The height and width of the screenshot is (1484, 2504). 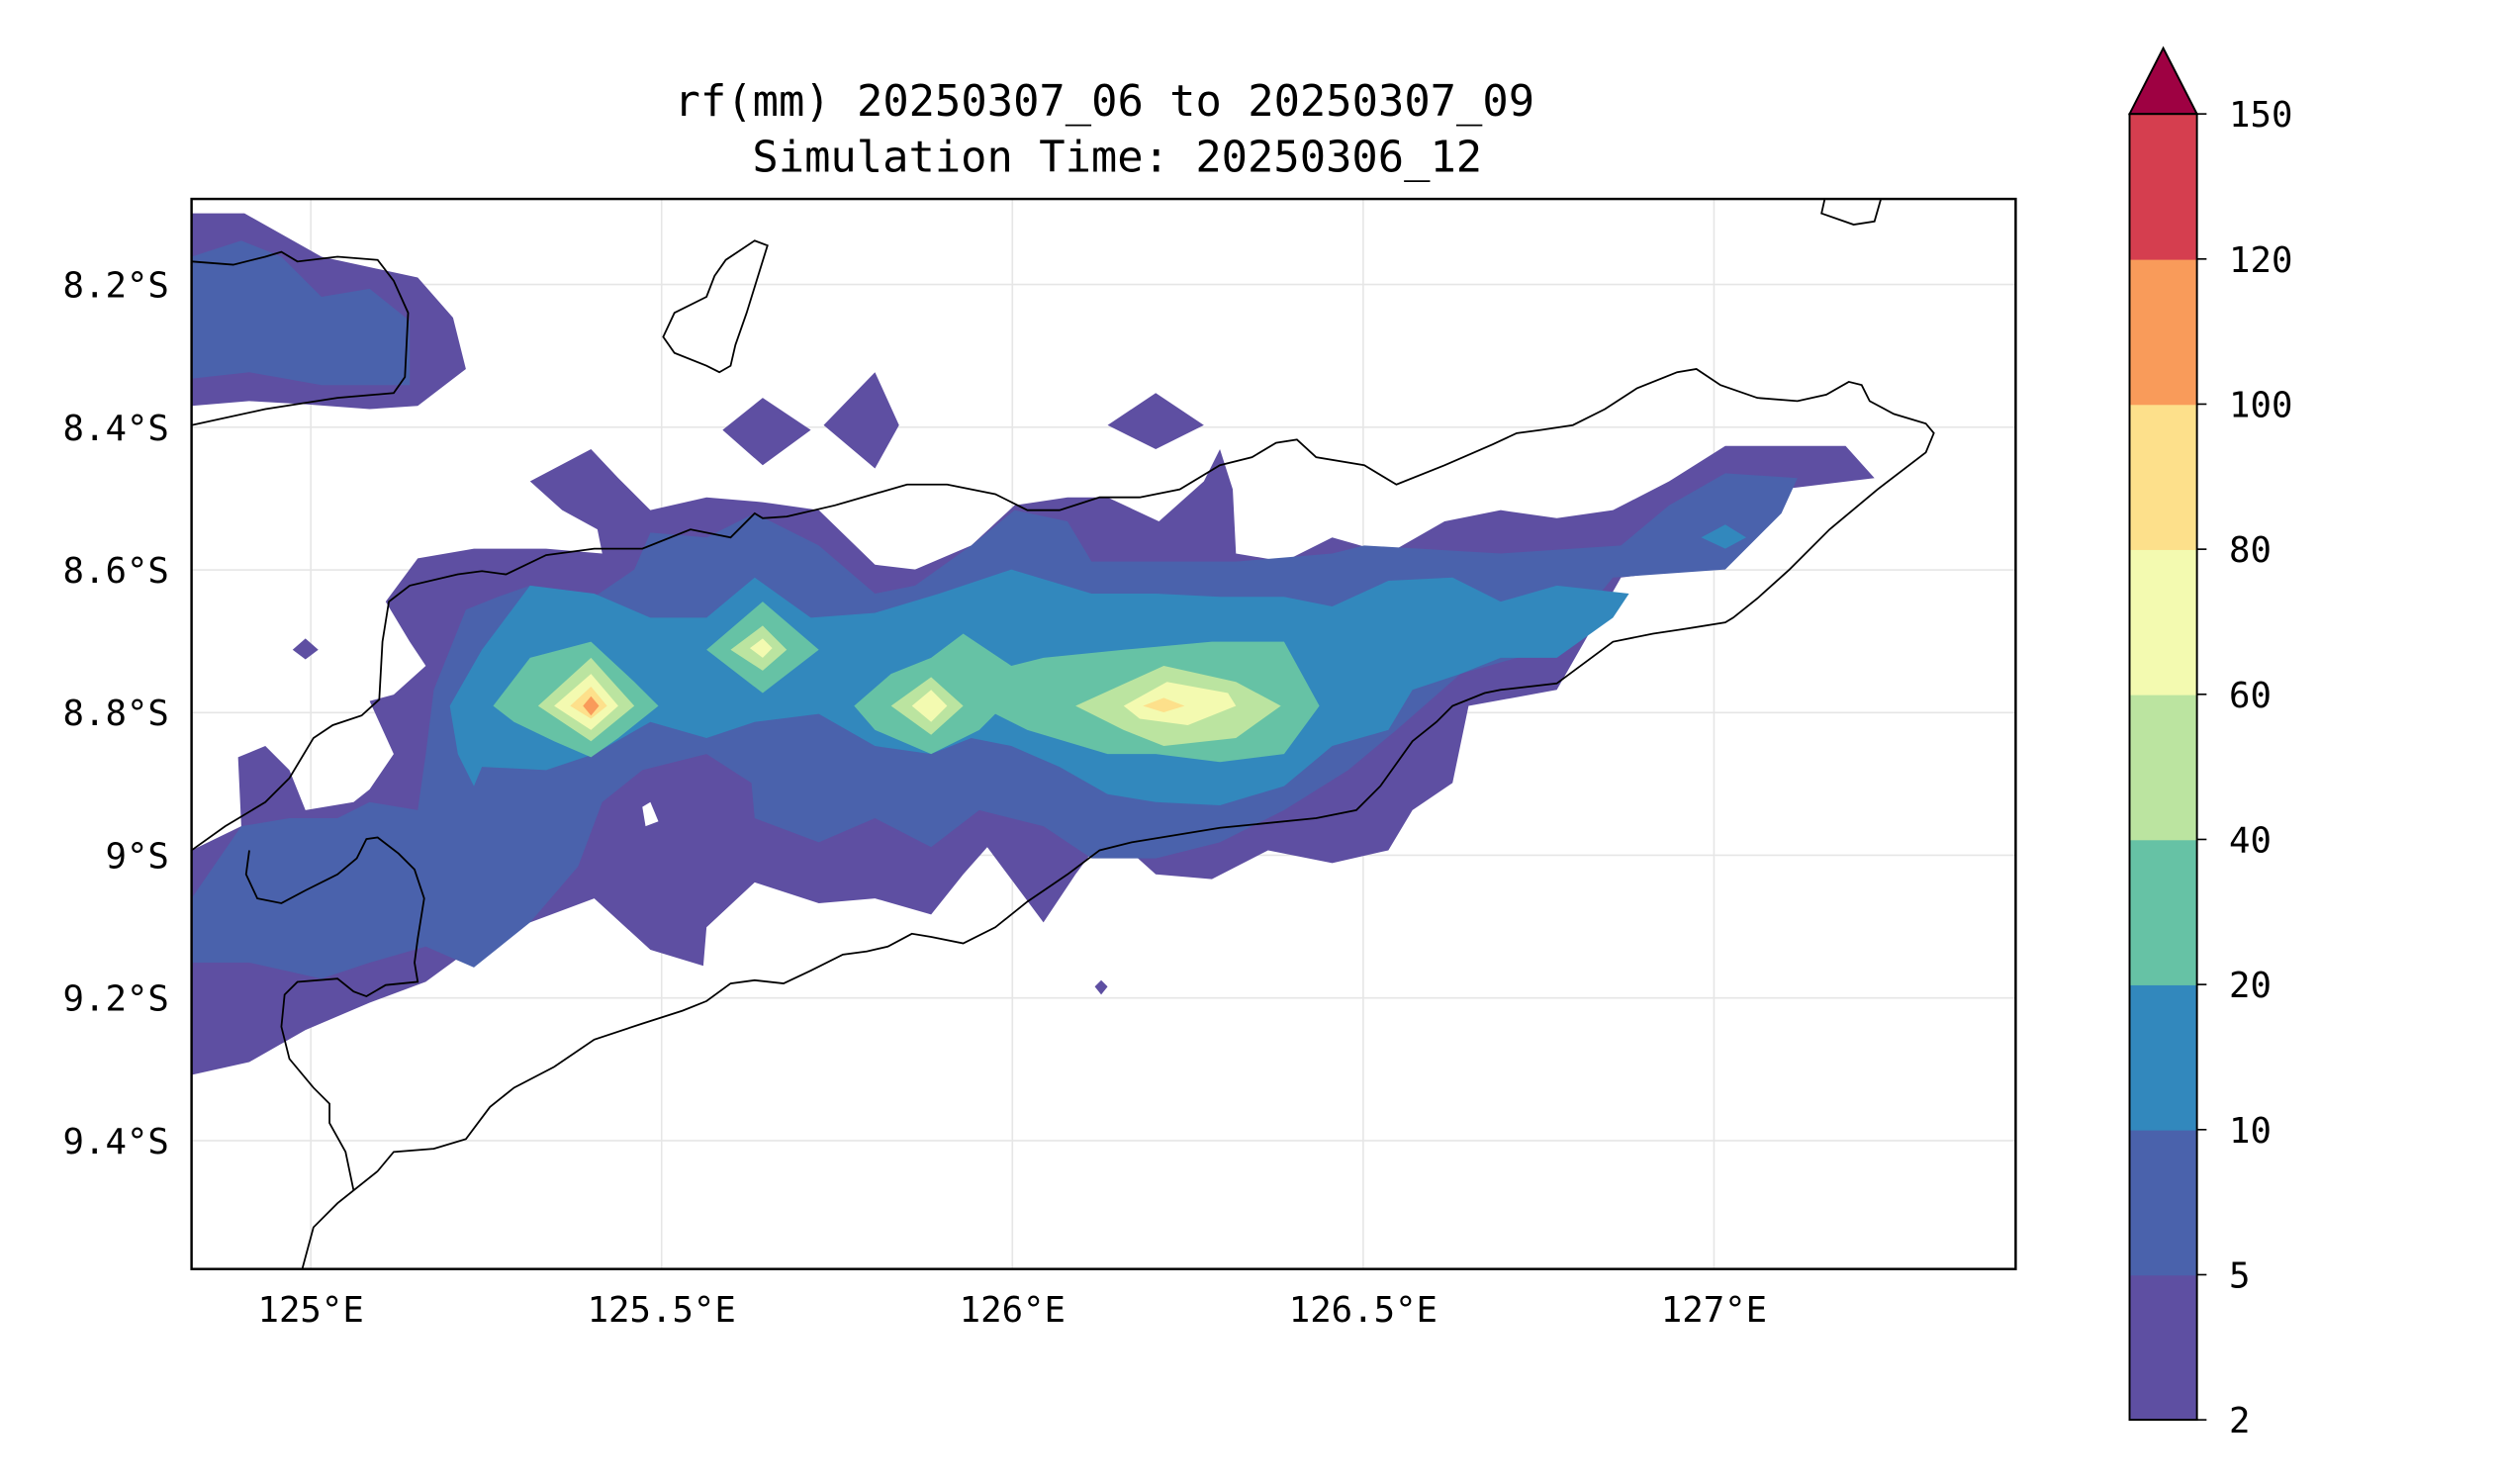 What do you see at coordinates (2260, 260) in the screenshot?
I see `colorbar-tick-label: 120` at bounding box center [2260, 260].